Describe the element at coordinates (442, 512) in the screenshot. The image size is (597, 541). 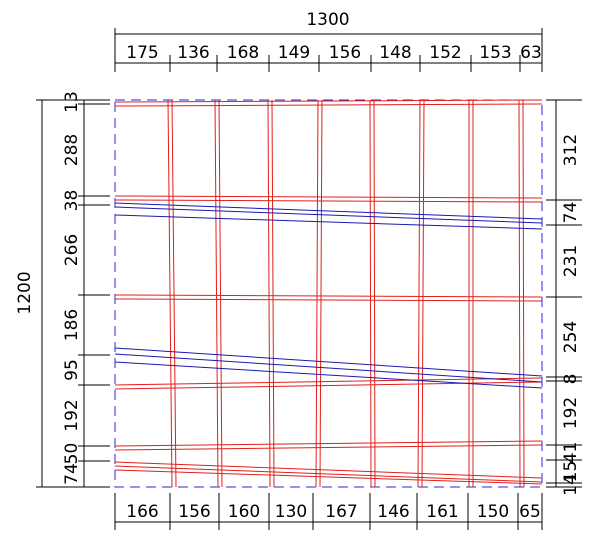
I see `bottom-dimension-label: 161` at that location.